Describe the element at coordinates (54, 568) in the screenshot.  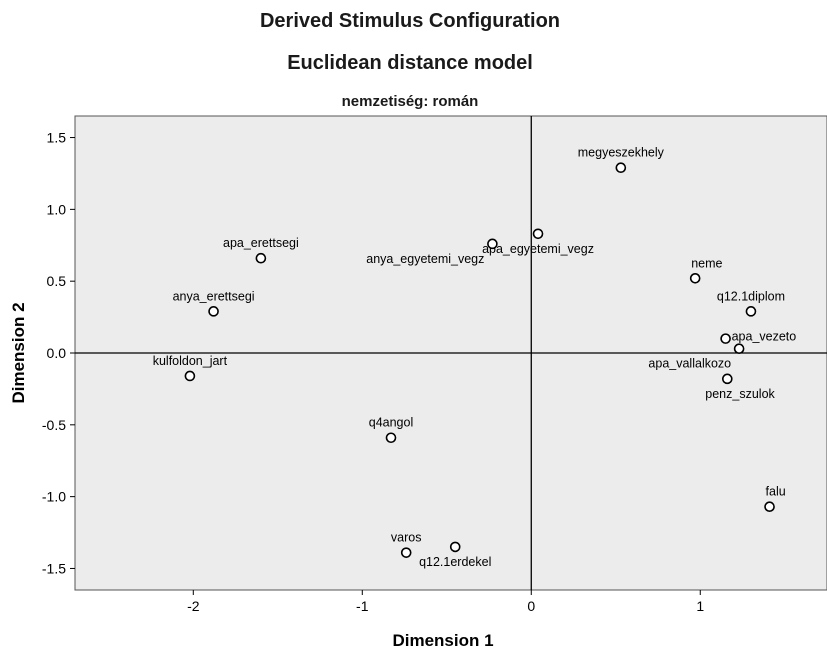
I see `y-tick-label: -1.5` at that location.